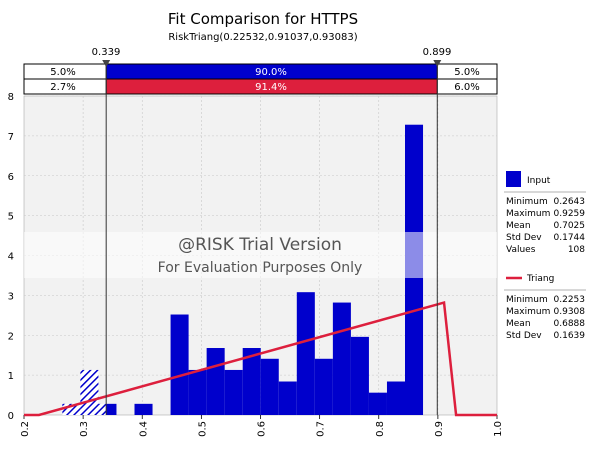  Describe the element at coordinates (11, 217) in the screenshot. I see `y-tick-label: 5` at that location.